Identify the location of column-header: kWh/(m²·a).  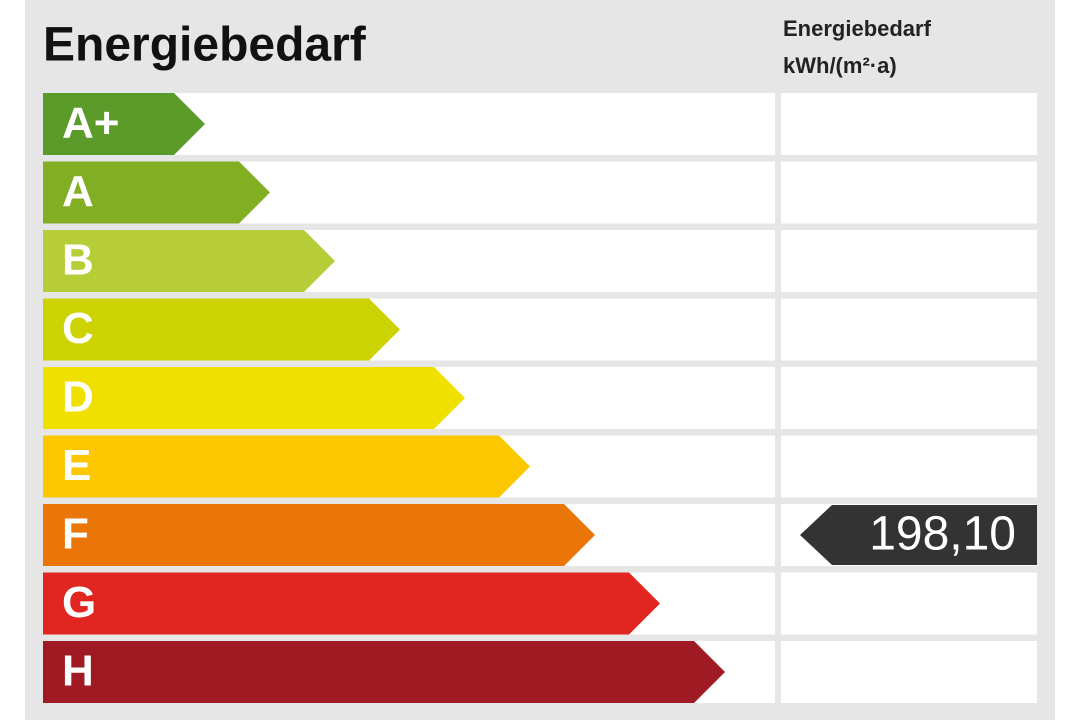
(840, 65).